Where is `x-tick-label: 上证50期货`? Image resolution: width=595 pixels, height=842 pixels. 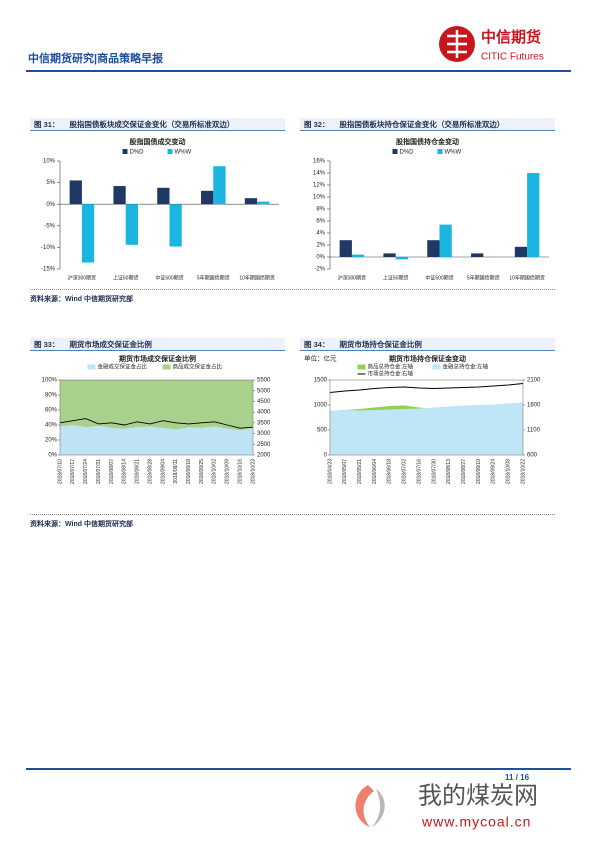 x-tick-label: 上证50期货 is located at coordinates (126, 277).